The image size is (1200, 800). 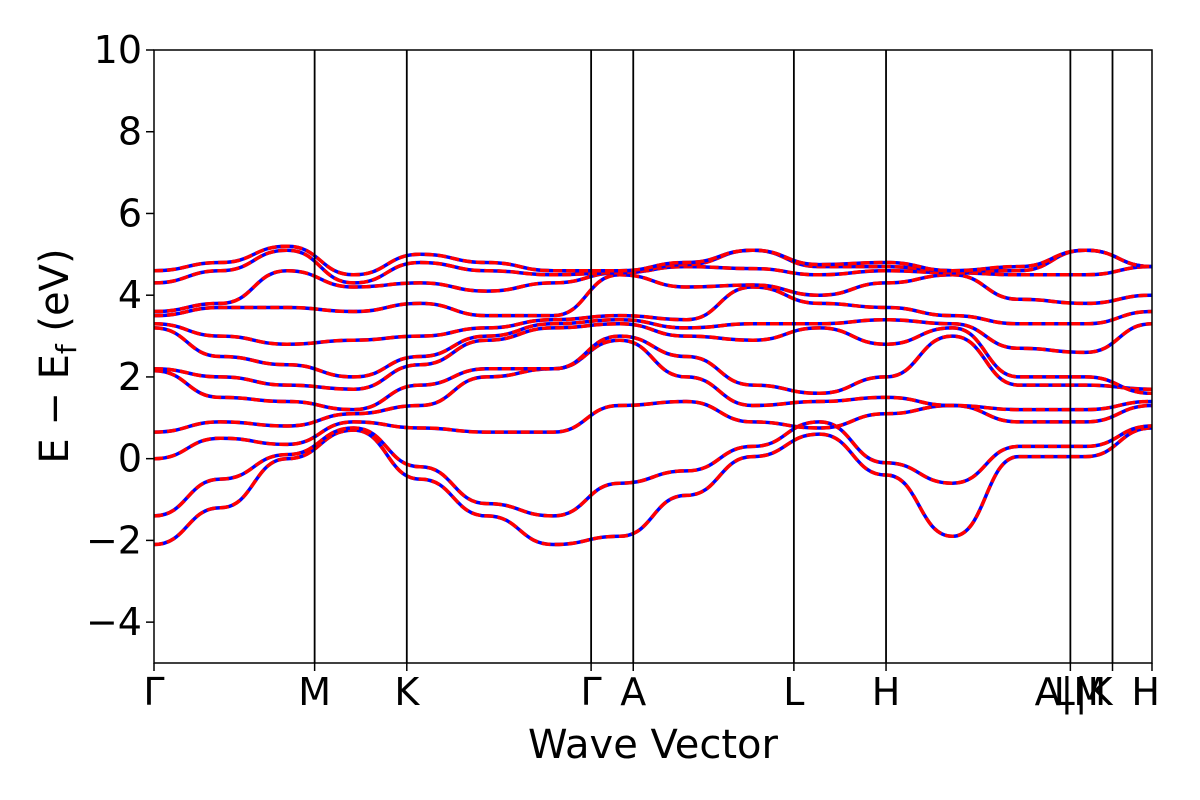 I want to click on x-tick-label: L, so click(x=793, y=692).